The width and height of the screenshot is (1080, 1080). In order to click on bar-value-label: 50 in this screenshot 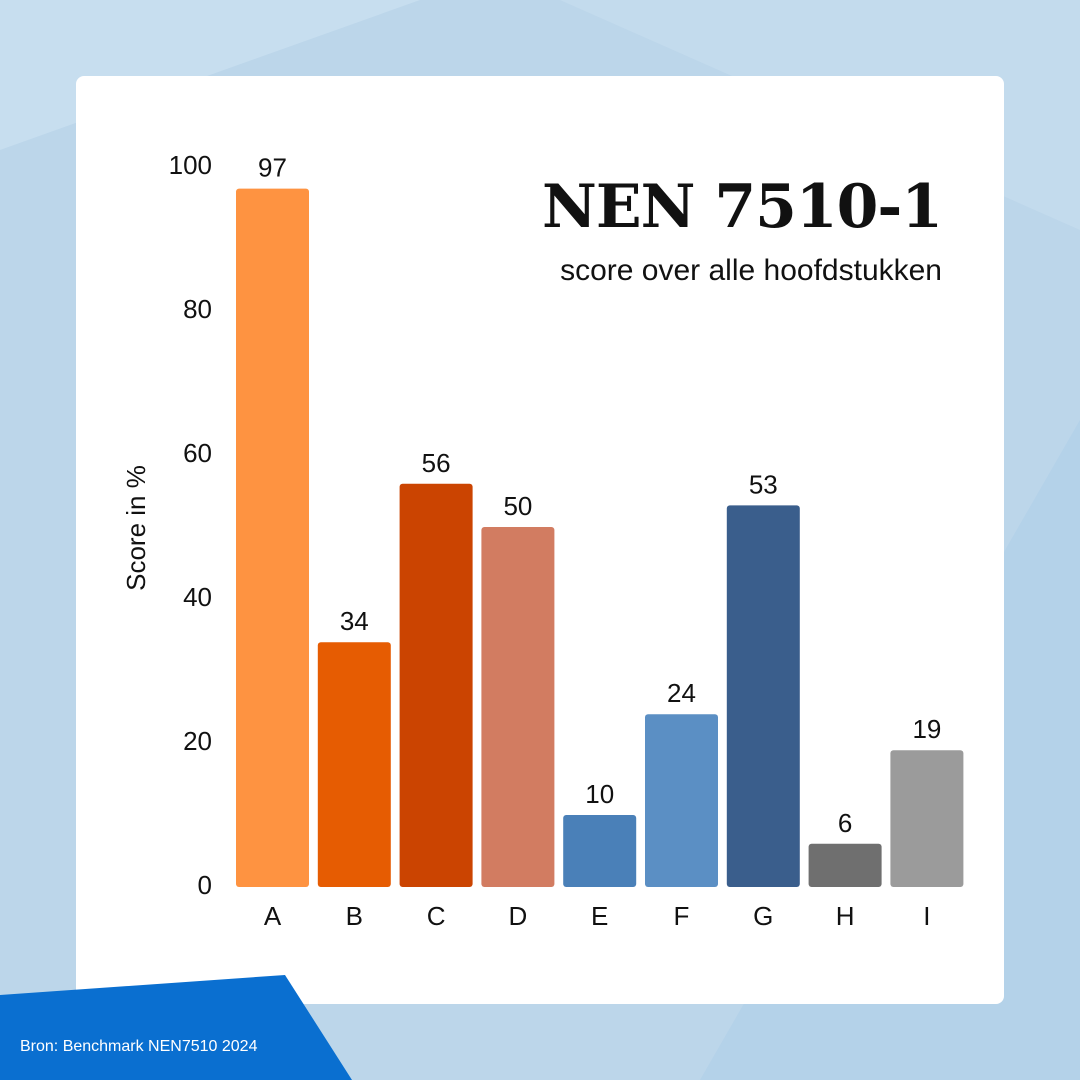, I will do `click(517, 506)`.